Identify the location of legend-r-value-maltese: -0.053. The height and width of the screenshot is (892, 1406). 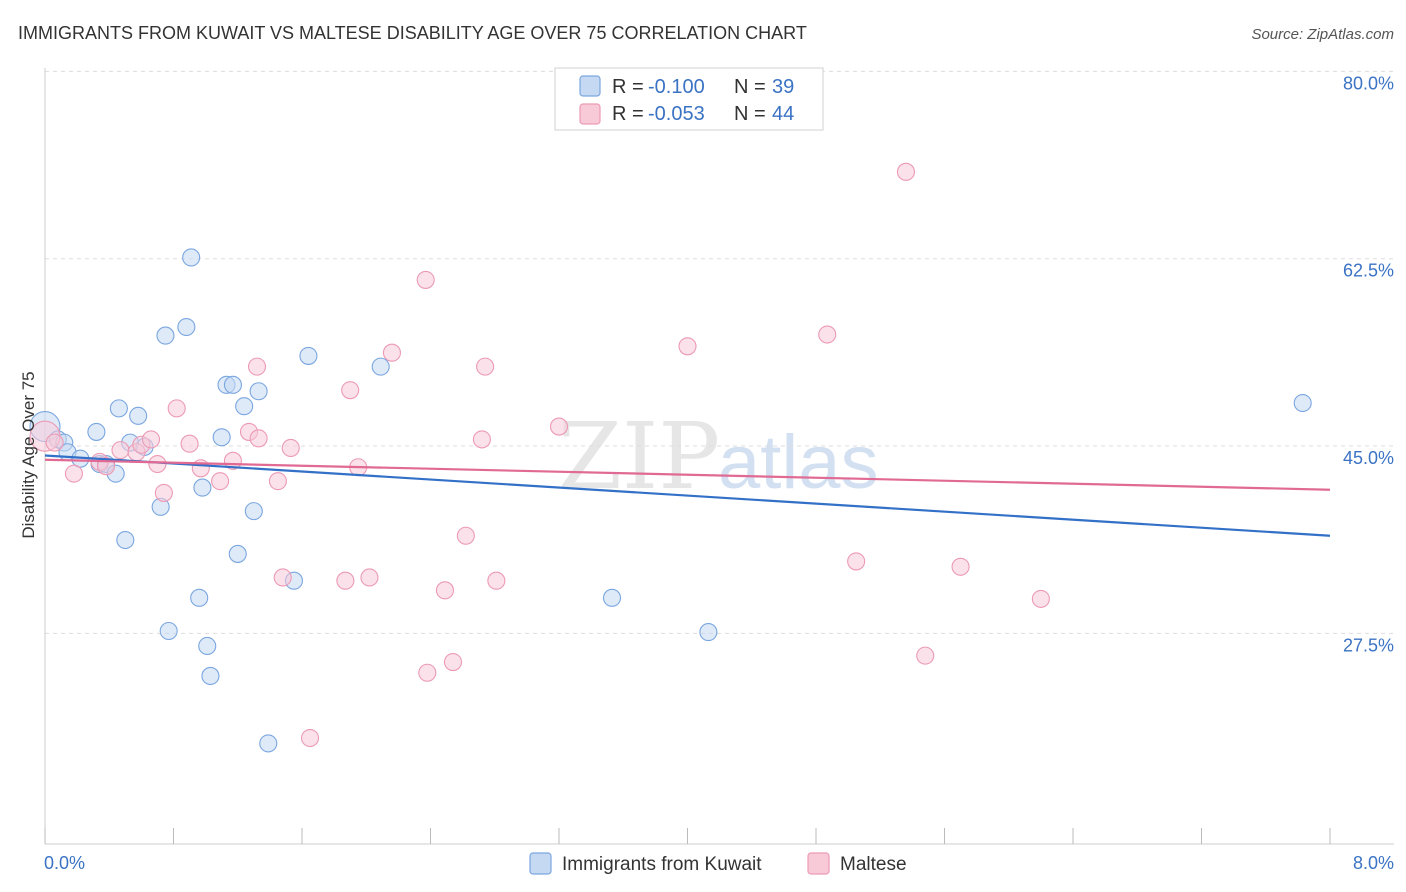
(676, 114).